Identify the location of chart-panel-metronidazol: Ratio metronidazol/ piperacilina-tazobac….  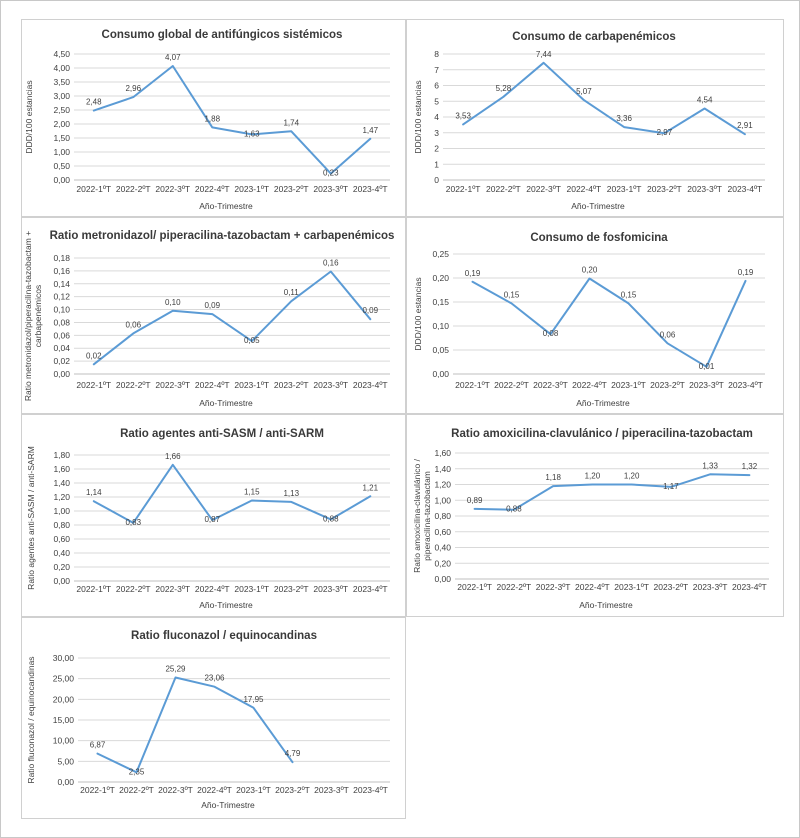
(213, 315).